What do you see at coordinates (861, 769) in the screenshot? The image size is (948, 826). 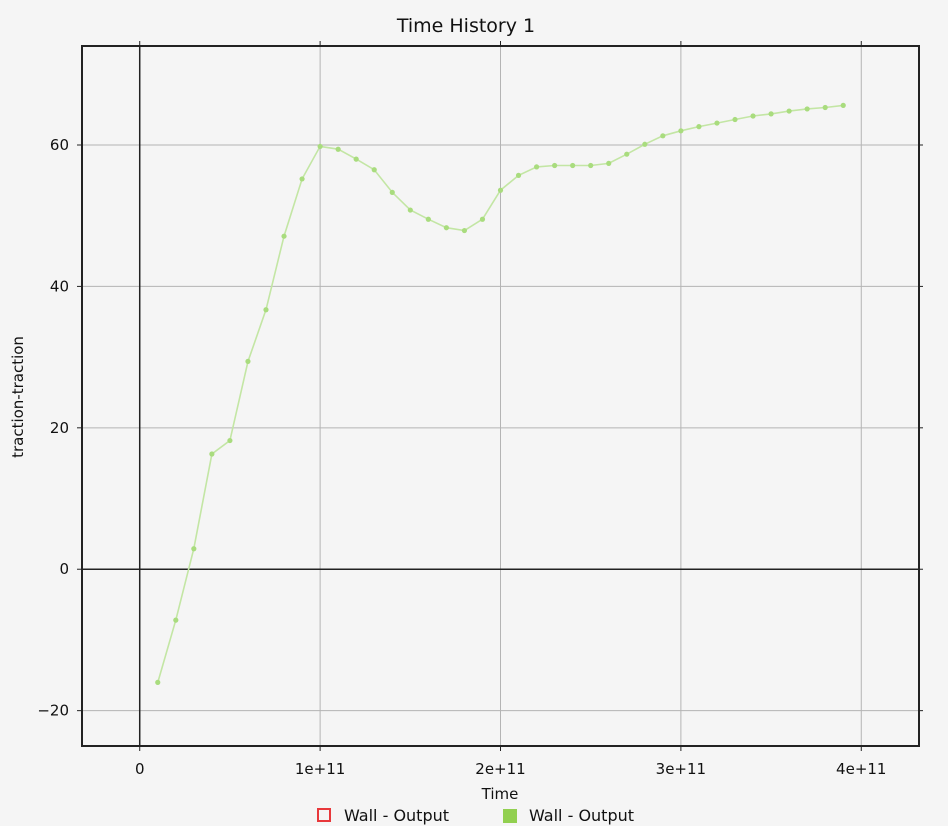 I see `x-tick-label: 4e+11` at bounding box center [861, 769].